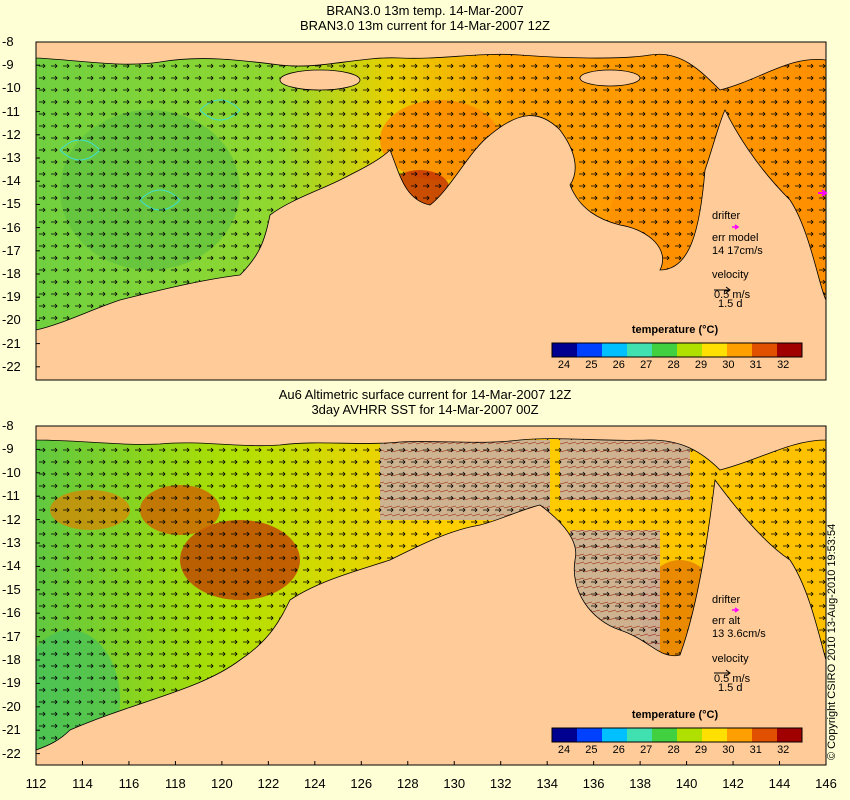 The image size is (850, 800). I want to click on x-tick-label: 132, so click(500, 783).